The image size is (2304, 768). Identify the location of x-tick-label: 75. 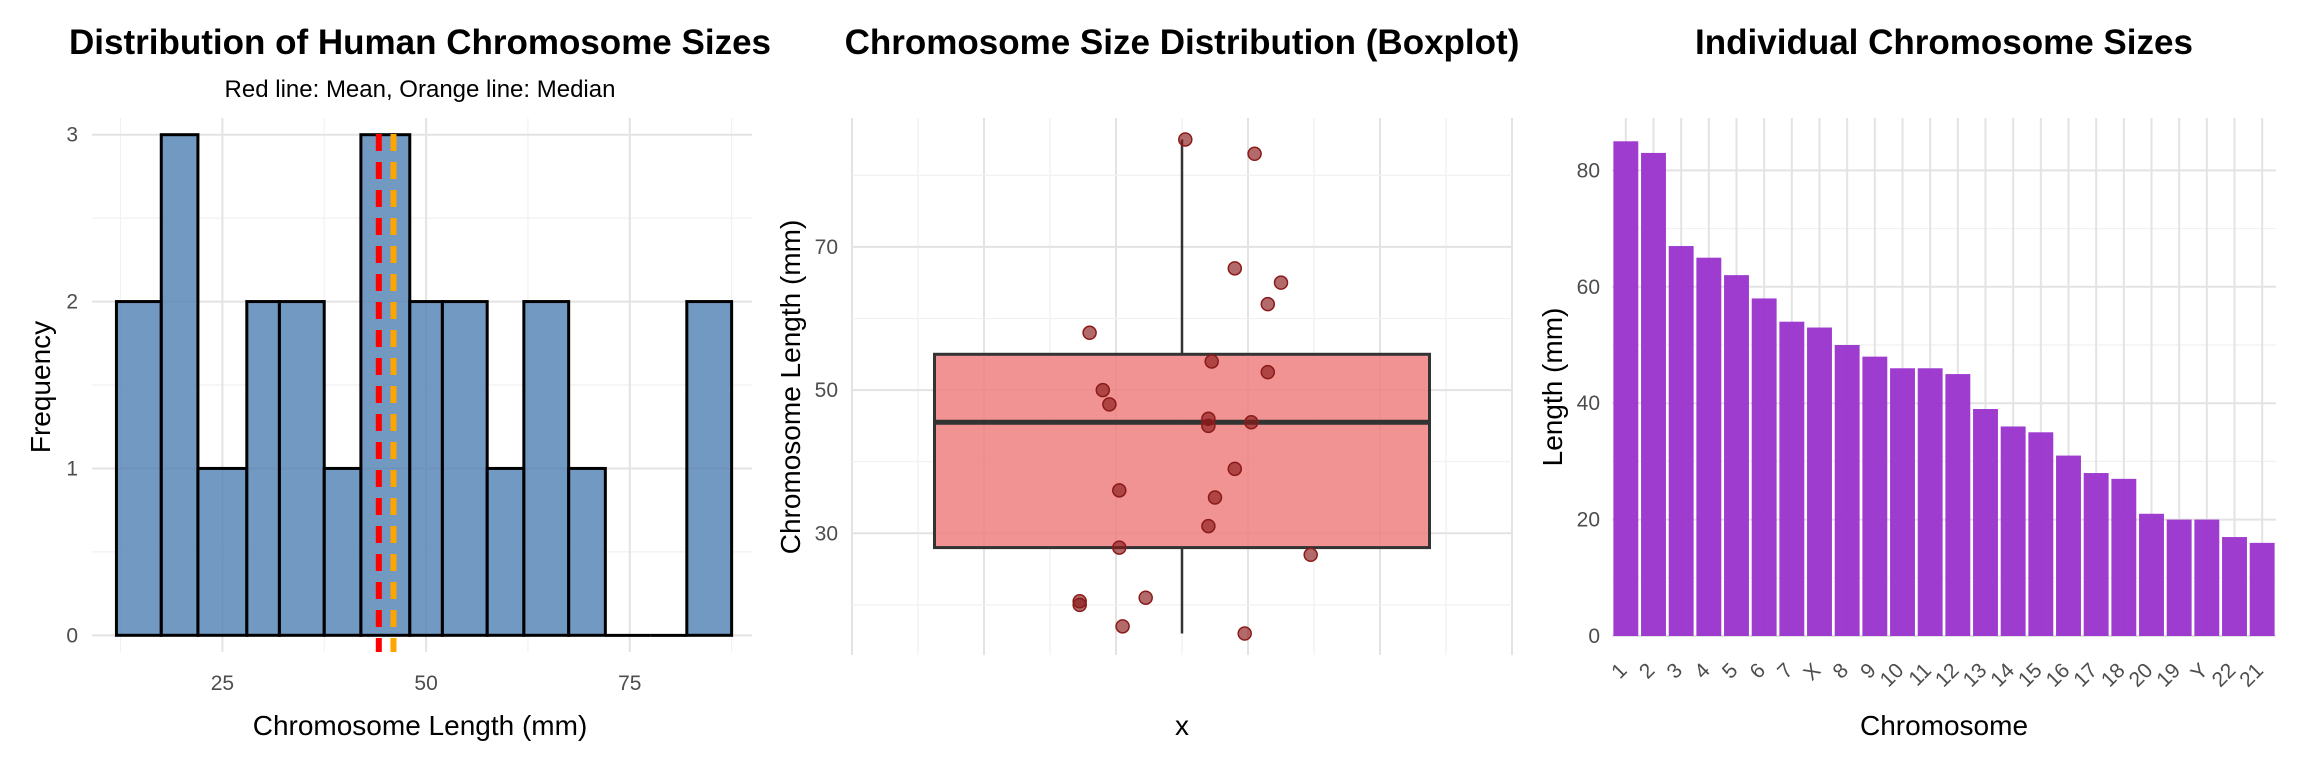
(629, 683).